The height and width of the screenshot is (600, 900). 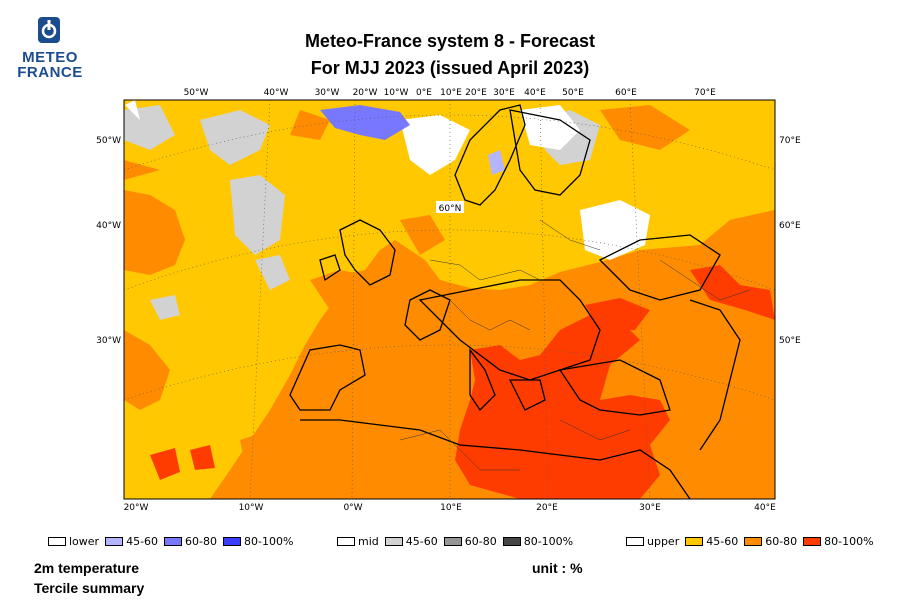 I want to click on left-tick: 40°W, so click(x=108, y=226).